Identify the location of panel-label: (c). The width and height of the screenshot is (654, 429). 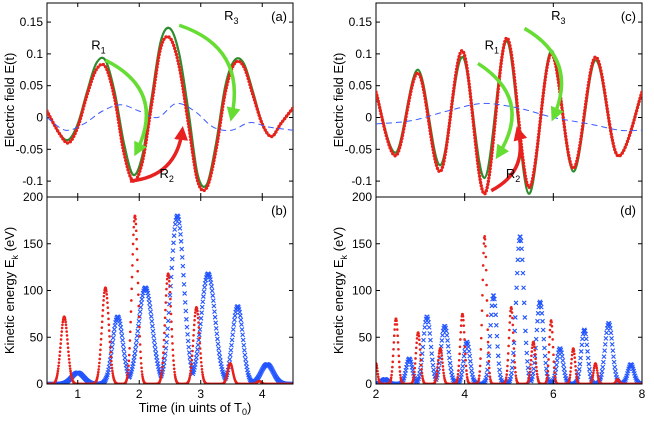
(628, 16).